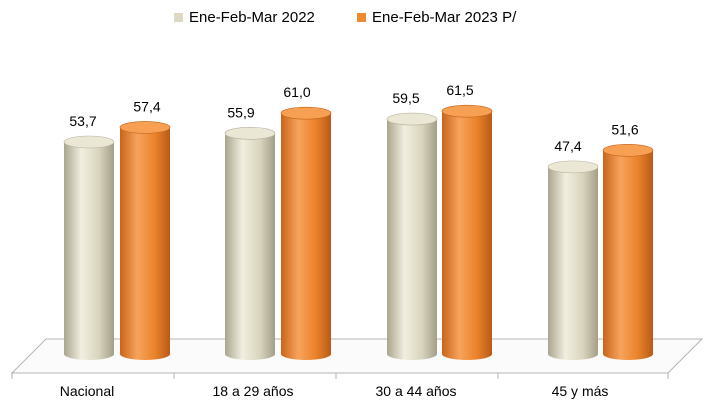 The height and width of the screenshot is (400, 704). I want to click on legend-item-2023: Ene-Feb-Mar 2023 P/, so click(436, 17).